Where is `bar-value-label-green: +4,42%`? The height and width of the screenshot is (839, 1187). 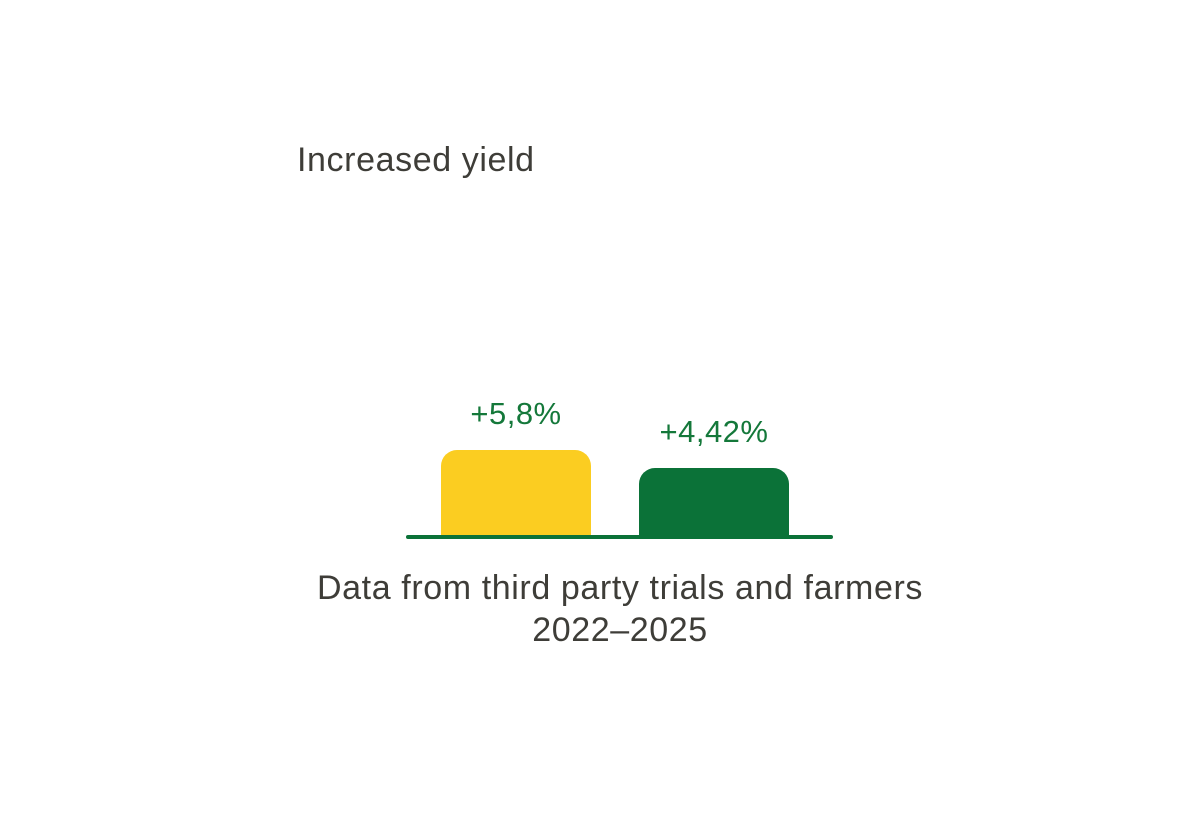 bar-value-label-green: +4,42% is located at coordinates (714, 431).